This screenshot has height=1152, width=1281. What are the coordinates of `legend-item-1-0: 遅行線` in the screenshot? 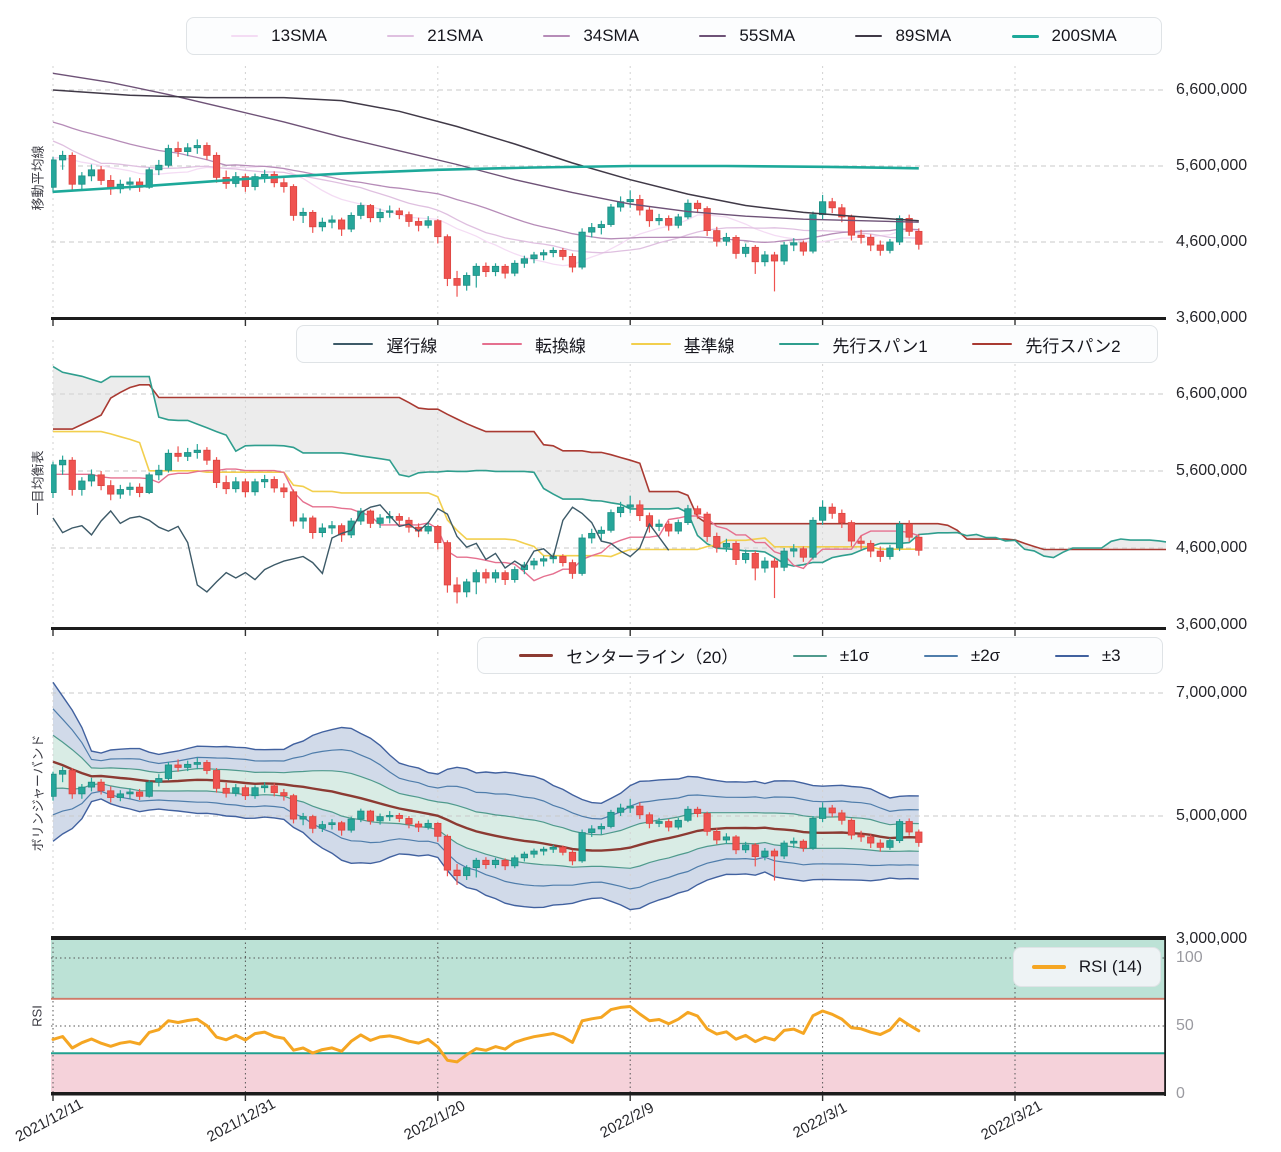 It's located at (385, 344).